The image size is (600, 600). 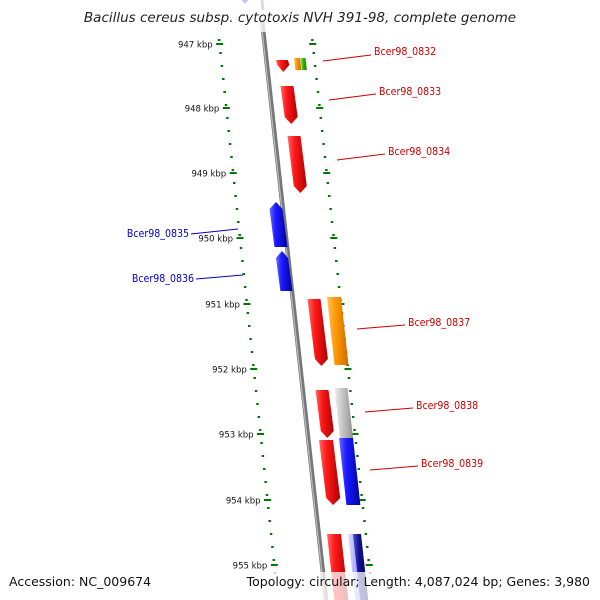 What do you see at coordinates (163, 279) in the screenshot?
I see `gene-label: Bcer98_0836` at bounding box center [163, 279].